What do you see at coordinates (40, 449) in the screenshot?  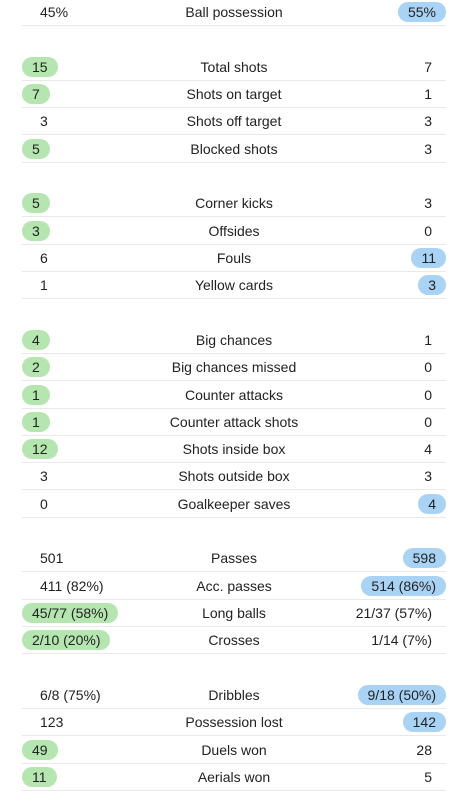 I see `home-value: 12` at bounding box center [40, 449].